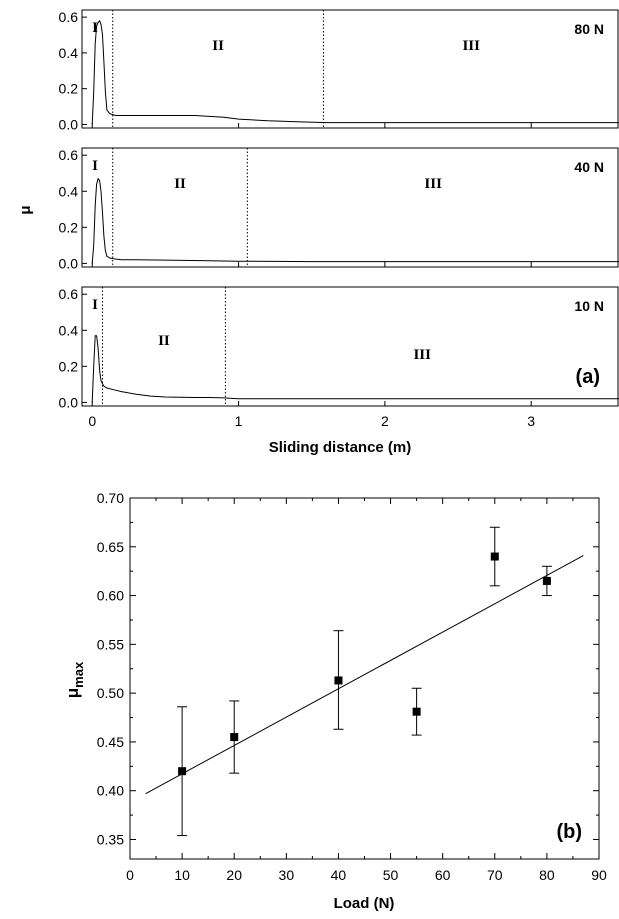  Describe the element at coordinates (25, 209) in the screenshot. I see `y-axis-title: μ` at that location.